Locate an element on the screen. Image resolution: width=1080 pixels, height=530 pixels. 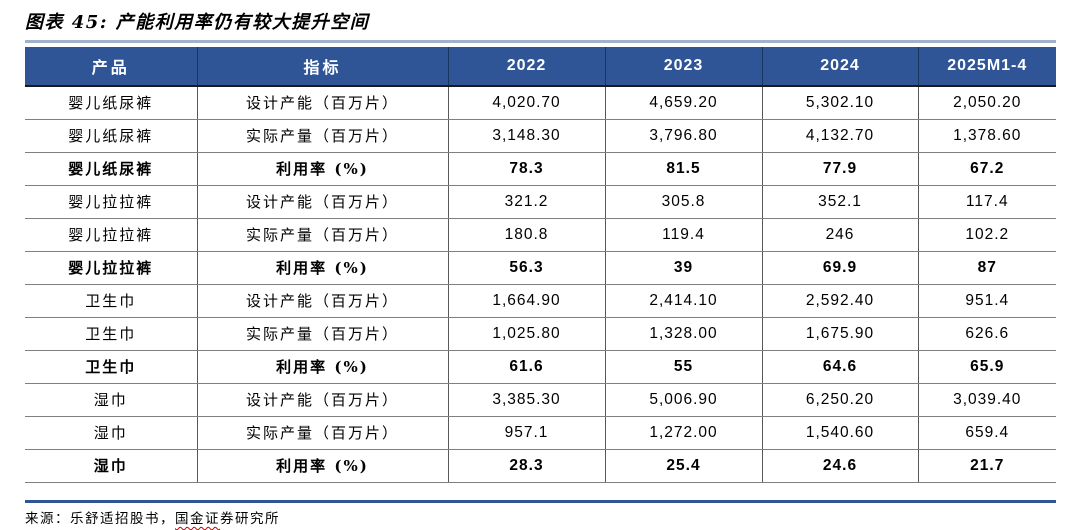
column-header-product: 产品 is located at coordinates (111, 67).